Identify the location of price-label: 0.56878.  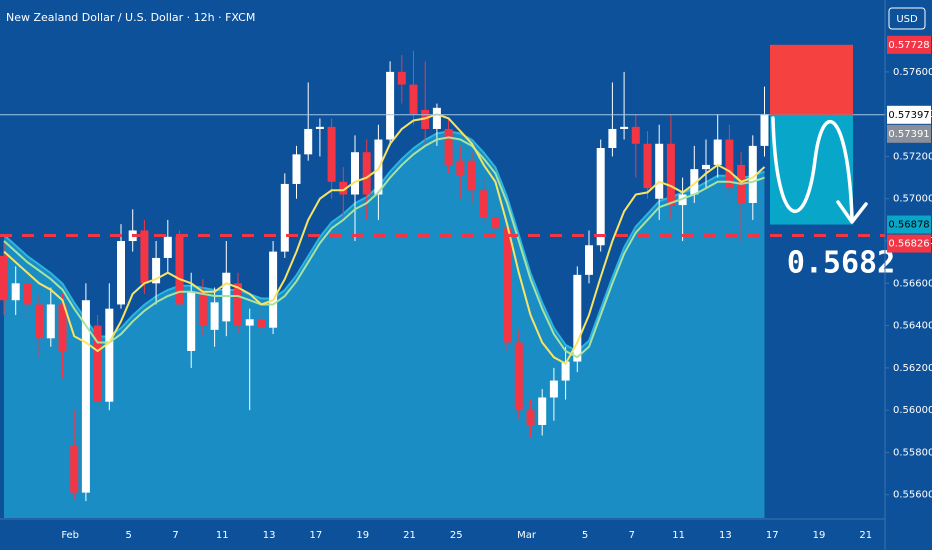
(908, 225).